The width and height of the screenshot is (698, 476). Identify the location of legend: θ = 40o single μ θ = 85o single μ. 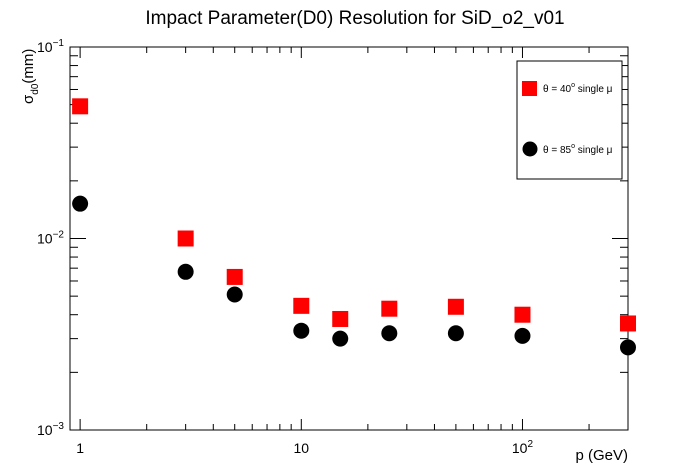
(569, 120).